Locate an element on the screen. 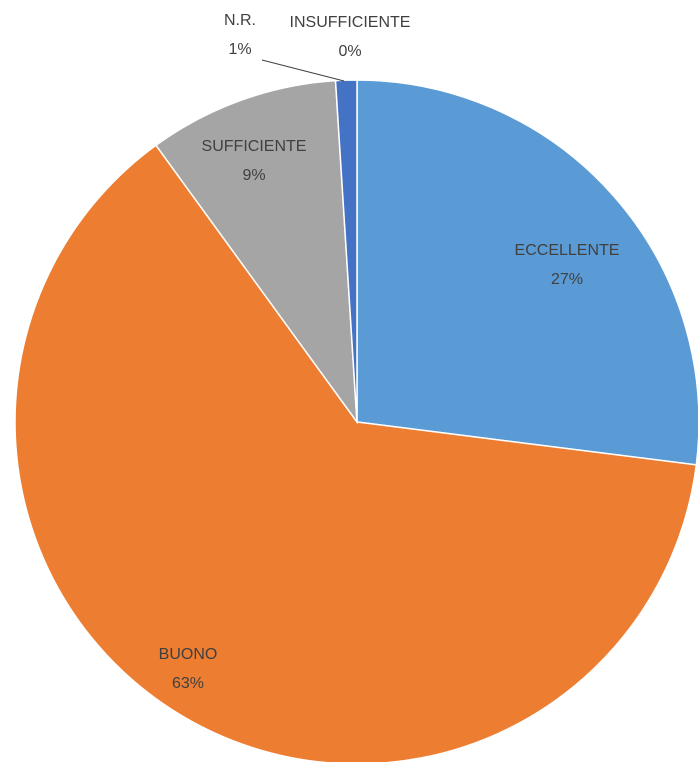 Image resolution: width=698 pixels, height=762 pixels. slice-label: N.R. is located at coordinates (240, 20).